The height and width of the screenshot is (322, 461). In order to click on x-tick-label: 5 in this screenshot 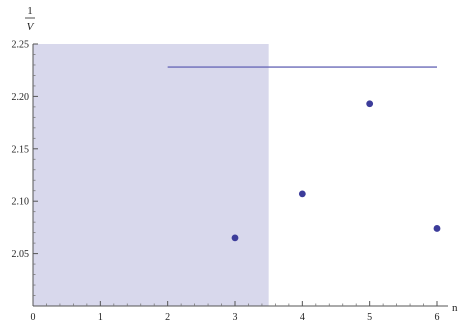, I will do `click(369, 317)`.